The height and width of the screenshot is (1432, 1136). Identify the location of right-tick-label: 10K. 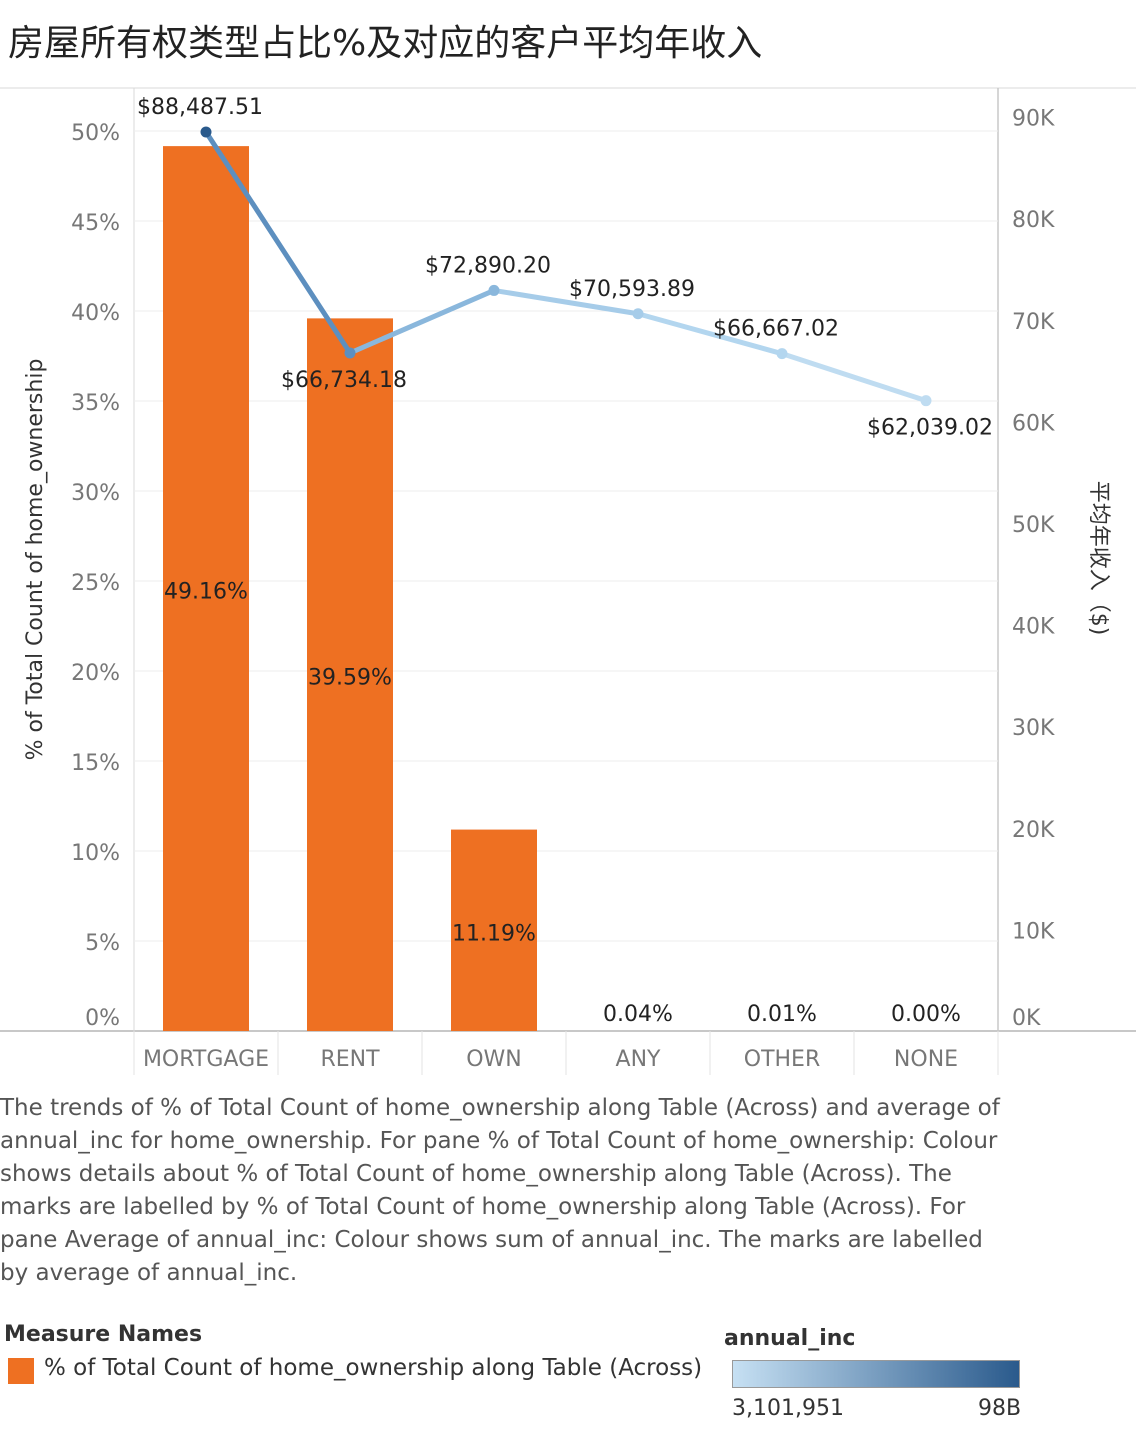
(1033, 931).